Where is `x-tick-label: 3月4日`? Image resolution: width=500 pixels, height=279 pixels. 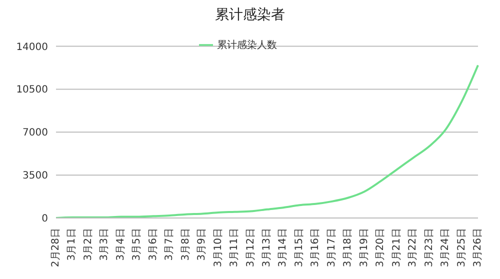
x-tick-label: 3月4日 is located at coordinates (120, 244).